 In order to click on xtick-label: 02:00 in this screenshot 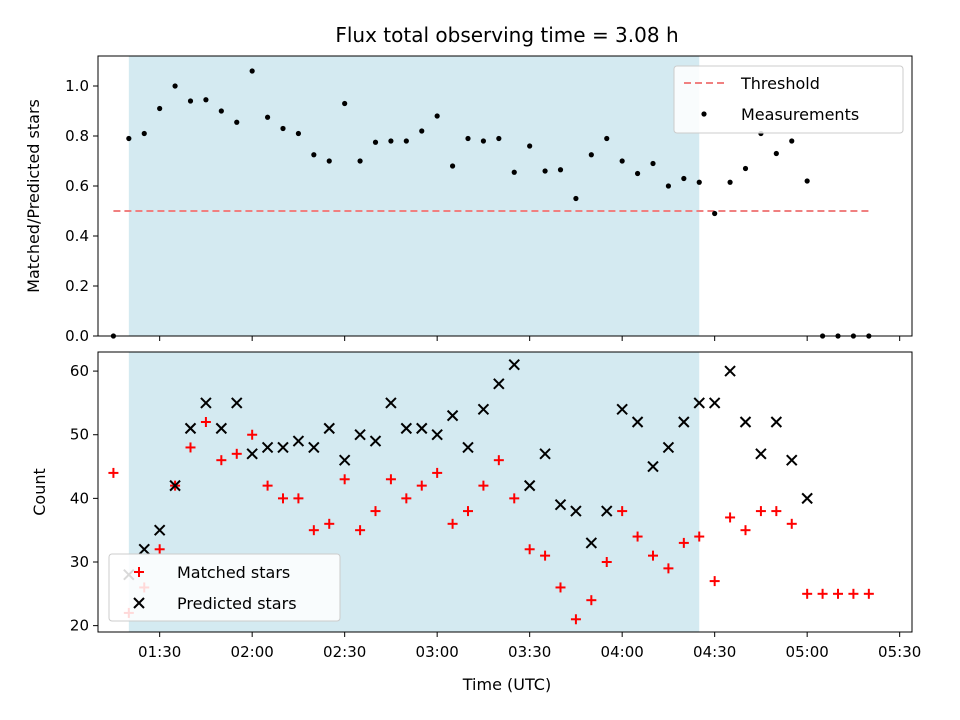, I will do `click(252, 652)`.